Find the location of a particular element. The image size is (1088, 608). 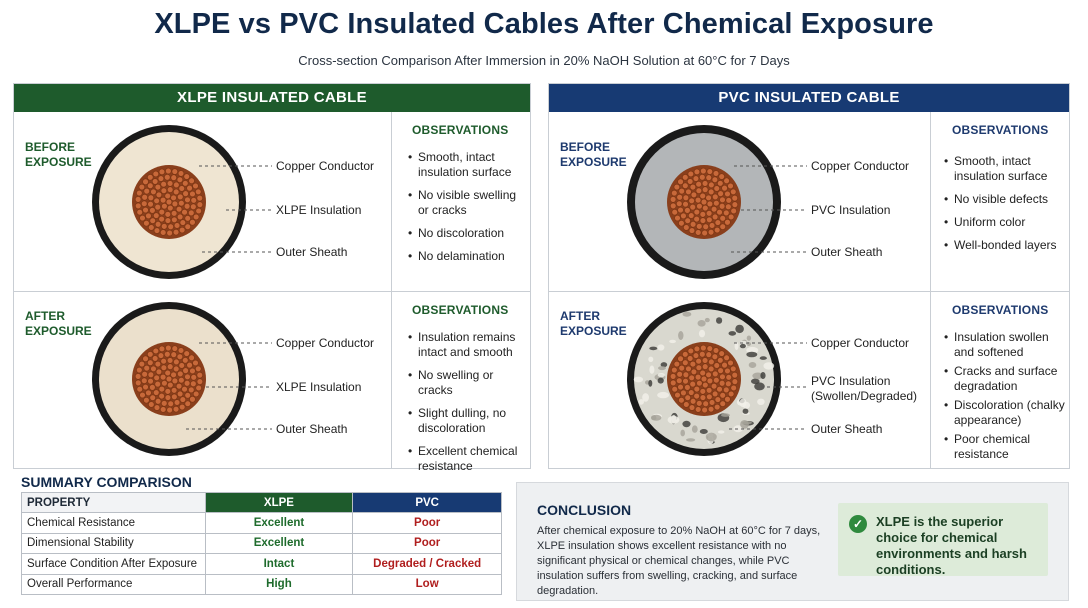

pvc-after-stage-label: AFTER EXPOSURE is located at coordinates (593, 323).